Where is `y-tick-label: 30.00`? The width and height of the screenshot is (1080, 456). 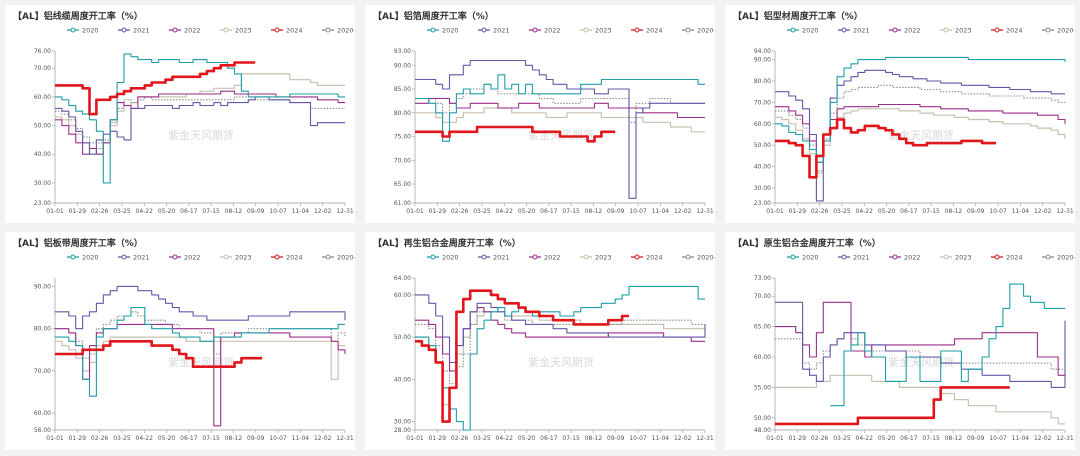 y-tick-label: 30.00 is located at coordinates (42, 183).